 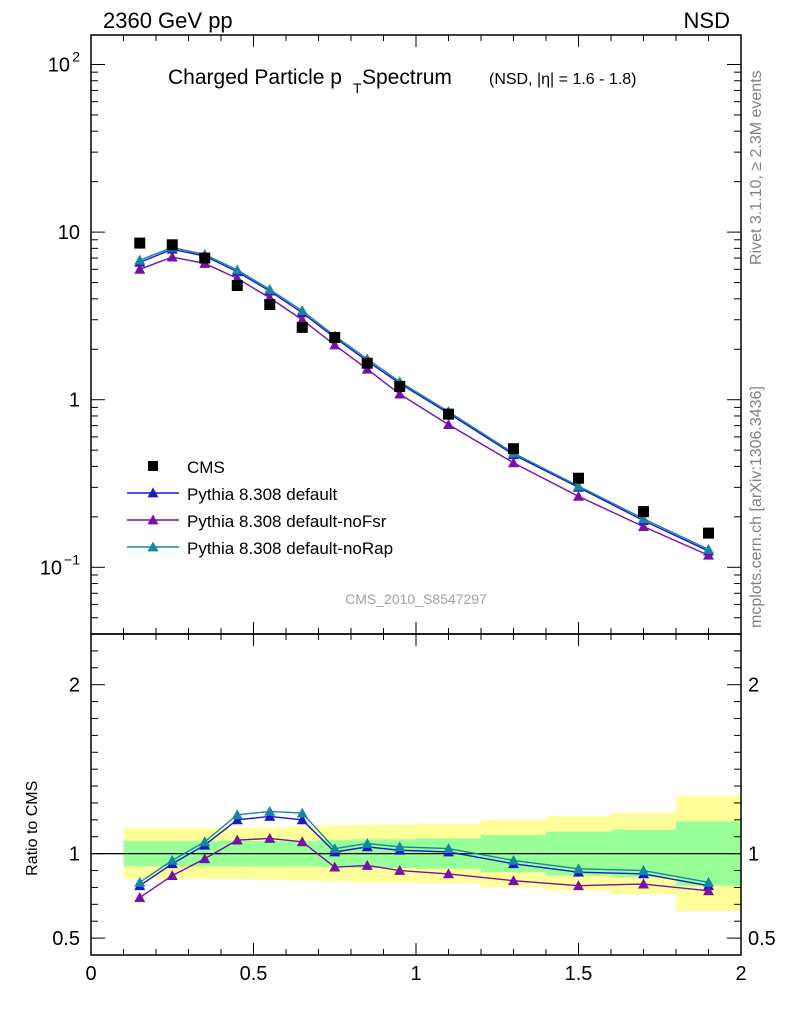 I want to click on ratio-y-tick-label: 1, so click(x=74, y=855).